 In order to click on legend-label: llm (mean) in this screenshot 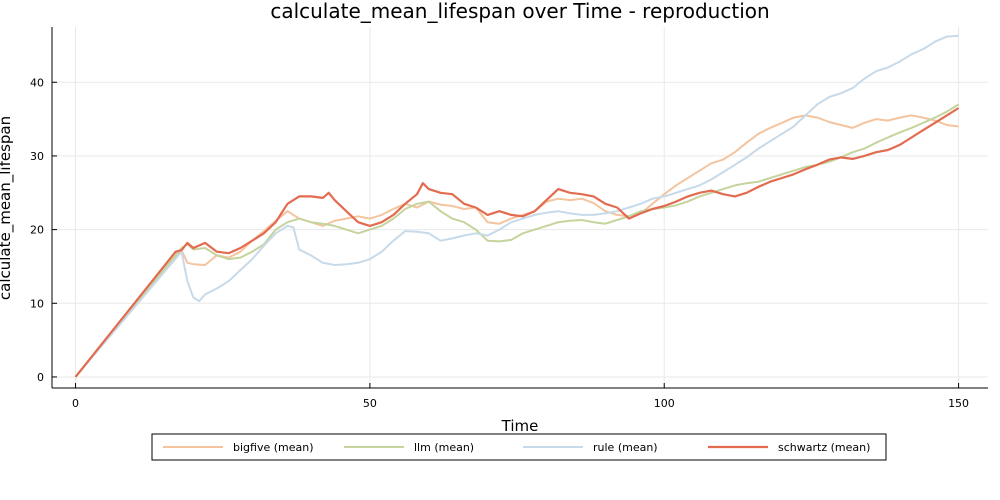, I will do `click(444, 447)`.